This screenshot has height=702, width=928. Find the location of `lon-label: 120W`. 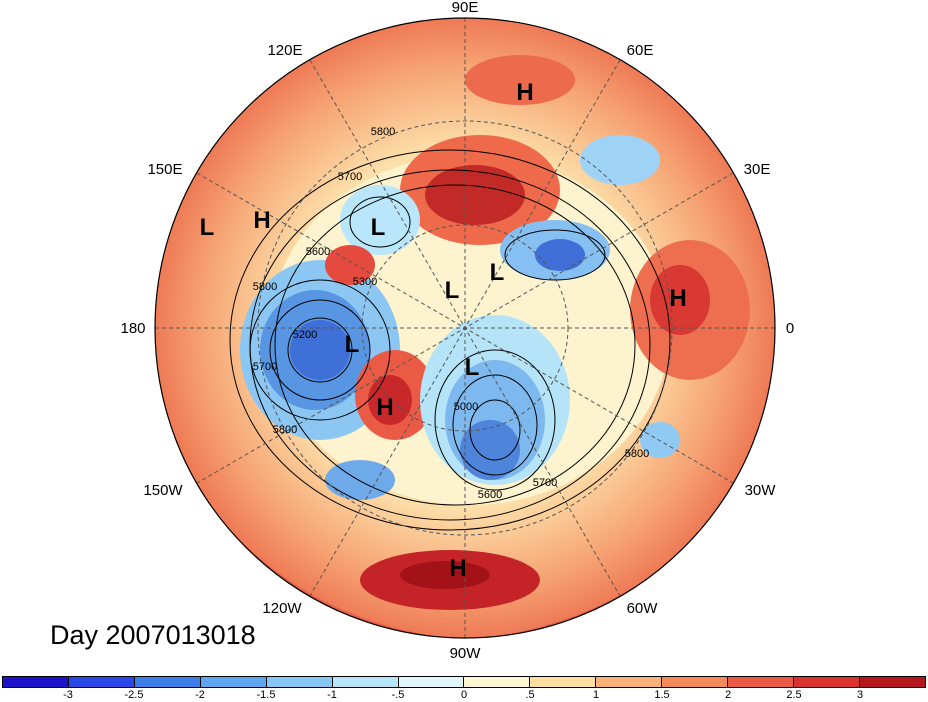

lon-label: 120W is located at coordinates (282, 608).